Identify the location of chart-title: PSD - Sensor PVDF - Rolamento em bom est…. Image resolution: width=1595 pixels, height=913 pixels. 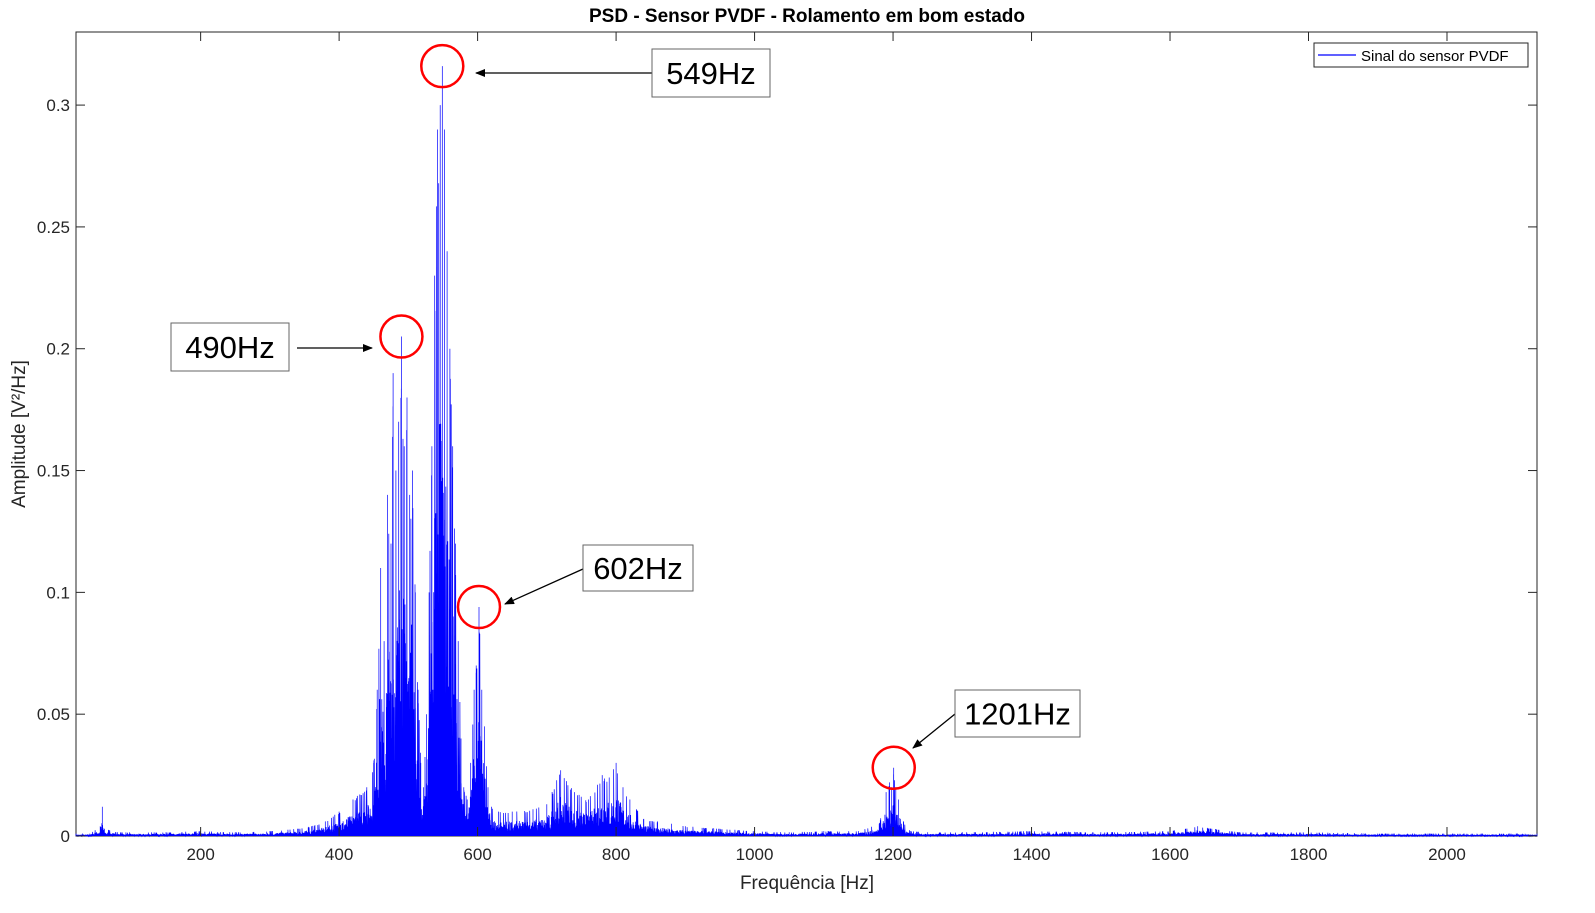
(807, 16).